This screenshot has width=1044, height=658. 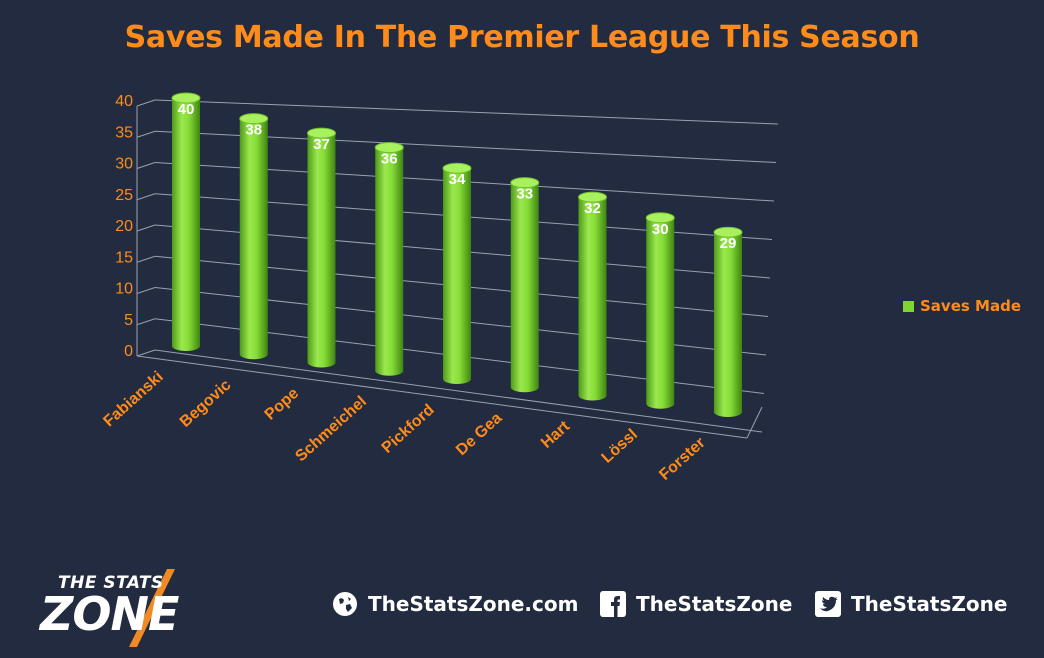 I want to click on website-text: TheStatsZone.com, so click(x=473, y=604).